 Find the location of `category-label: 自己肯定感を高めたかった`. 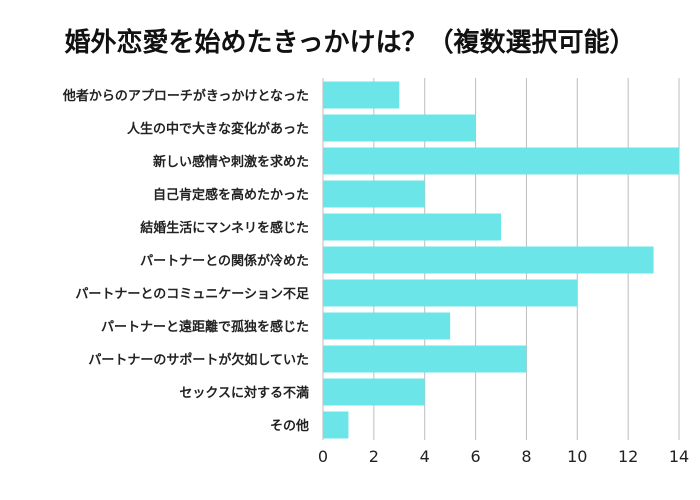

category-label: 自己肯定感を高めたかった is located at coordinates (231, 195).